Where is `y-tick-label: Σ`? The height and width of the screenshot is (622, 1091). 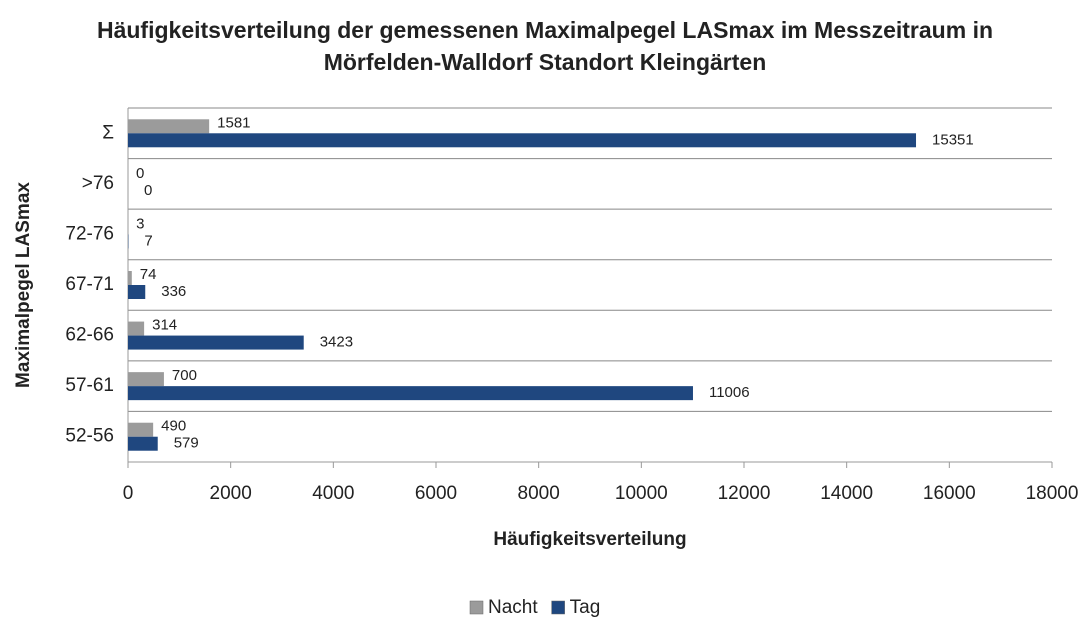
y-tick-label: Σ is located at coordinates (108, 132).